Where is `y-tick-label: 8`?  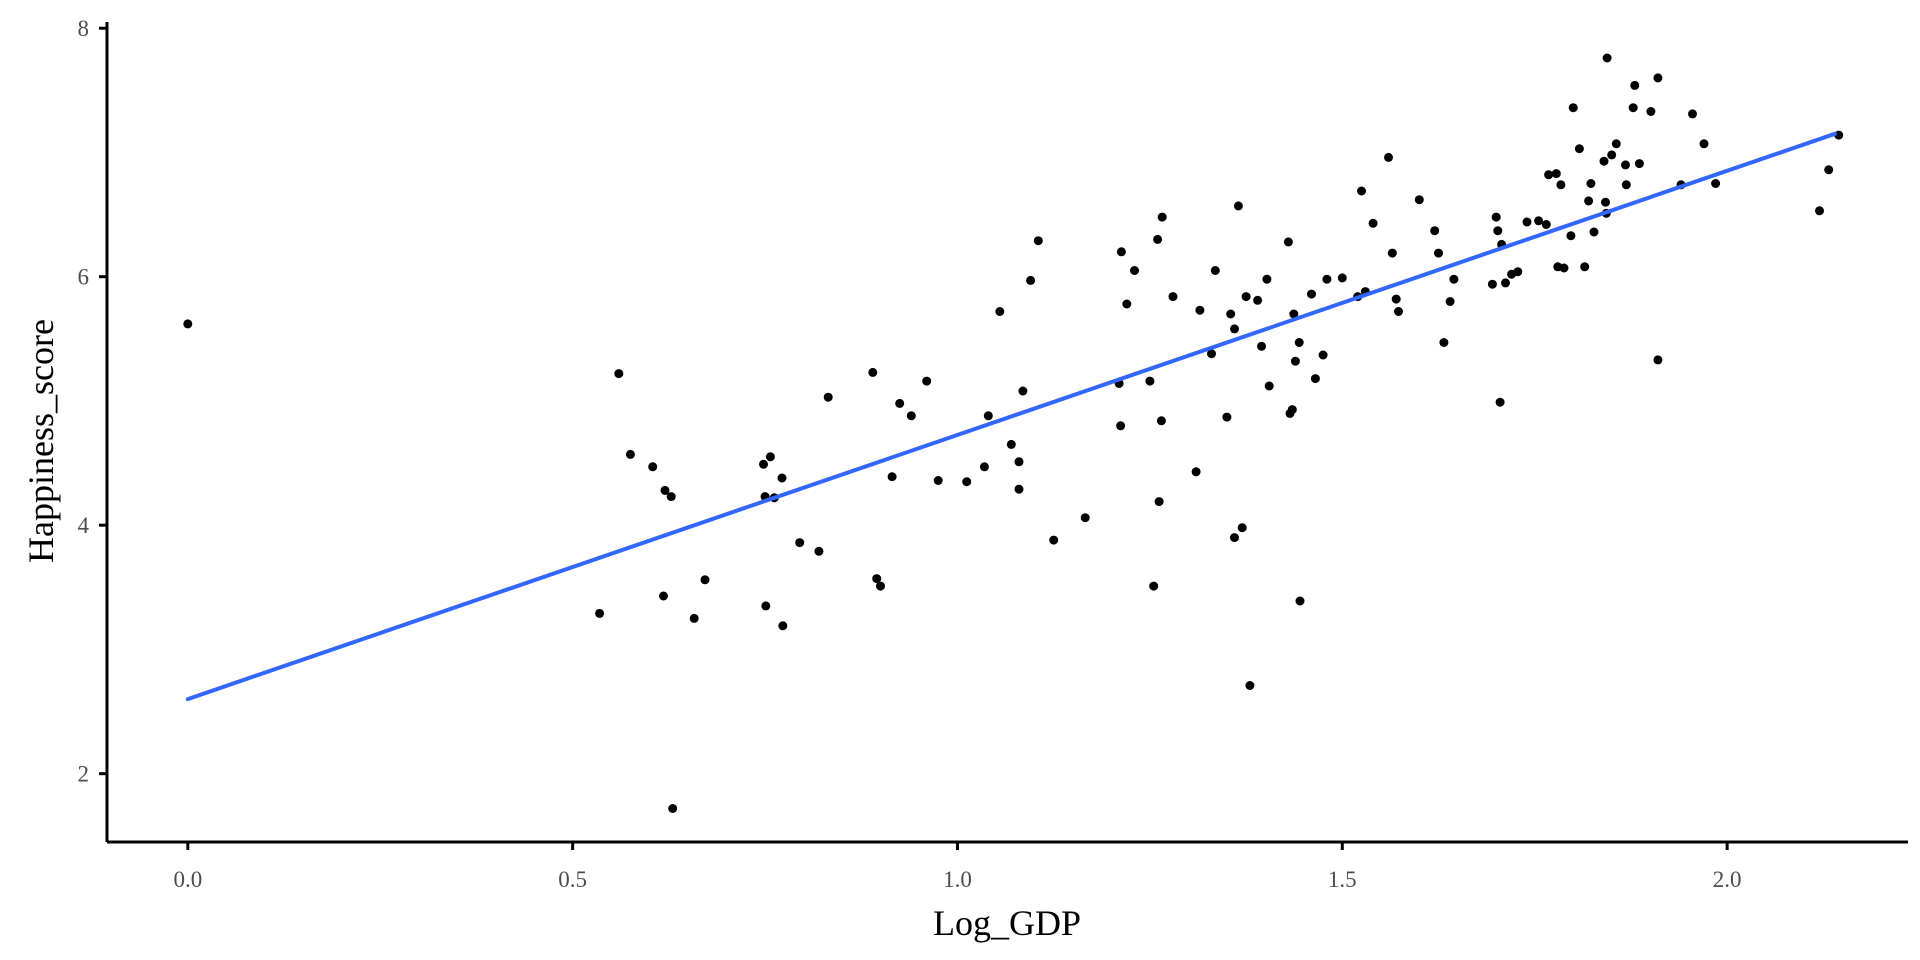 y-tick-label: 8 is located at coordinates (84, 28).